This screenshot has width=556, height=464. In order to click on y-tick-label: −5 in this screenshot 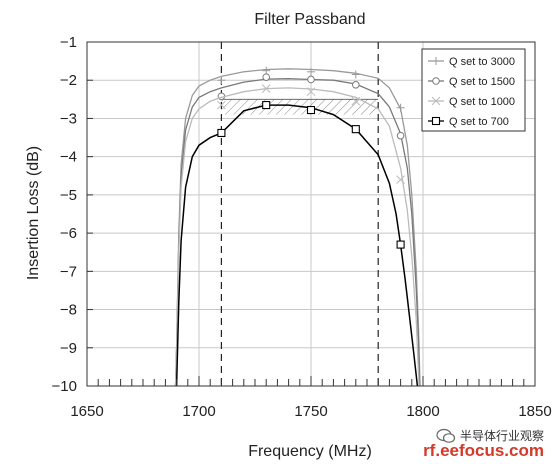, I will do `click(68, 195)`.